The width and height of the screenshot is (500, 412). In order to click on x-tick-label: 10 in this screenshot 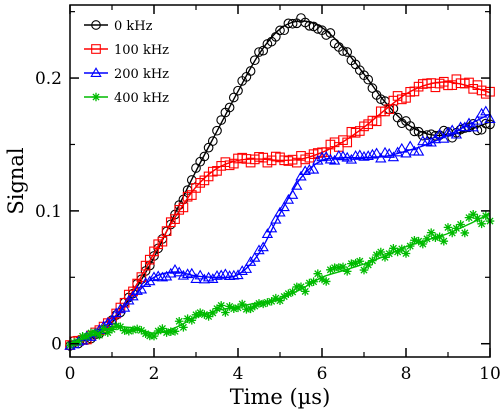, I will do `click(489, 374)`.